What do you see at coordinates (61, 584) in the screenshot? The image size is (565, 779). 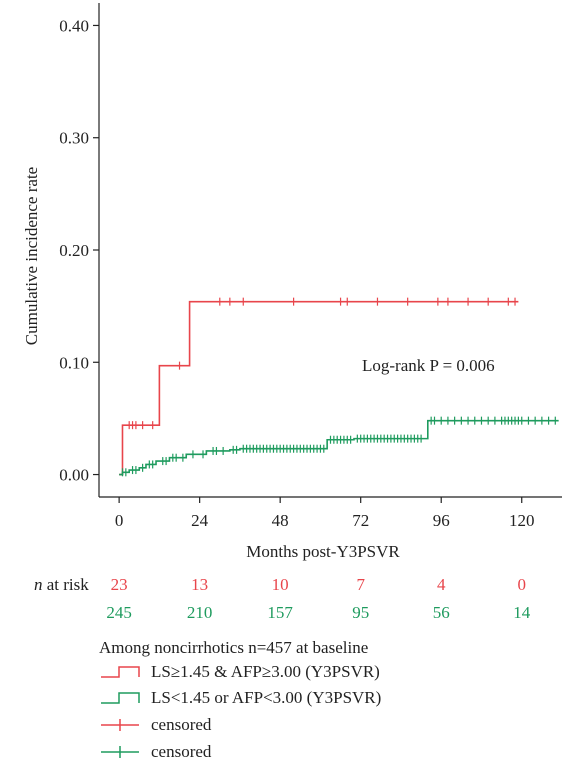 I see `at-risk-label: n at risk` at bounding box center [61, 584].